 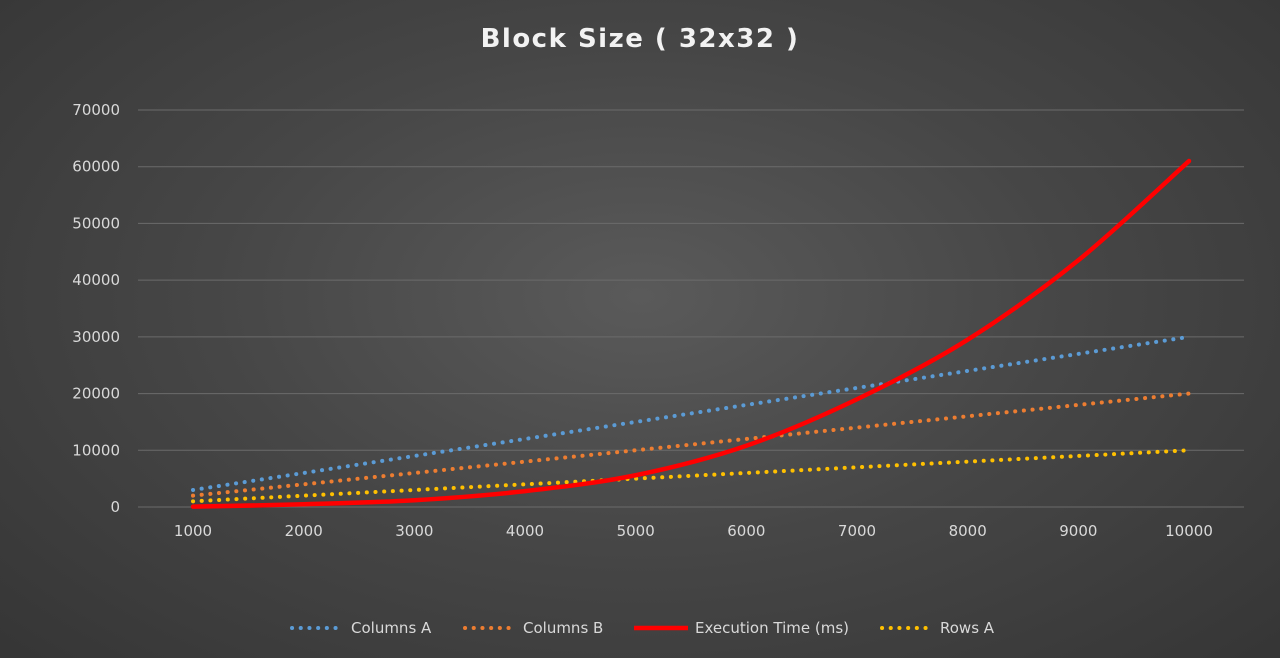 What do you see at coordinates (96, 394) in the screenshot?
I see `y-tick-label: 20000` at bounding box center [96, 394].